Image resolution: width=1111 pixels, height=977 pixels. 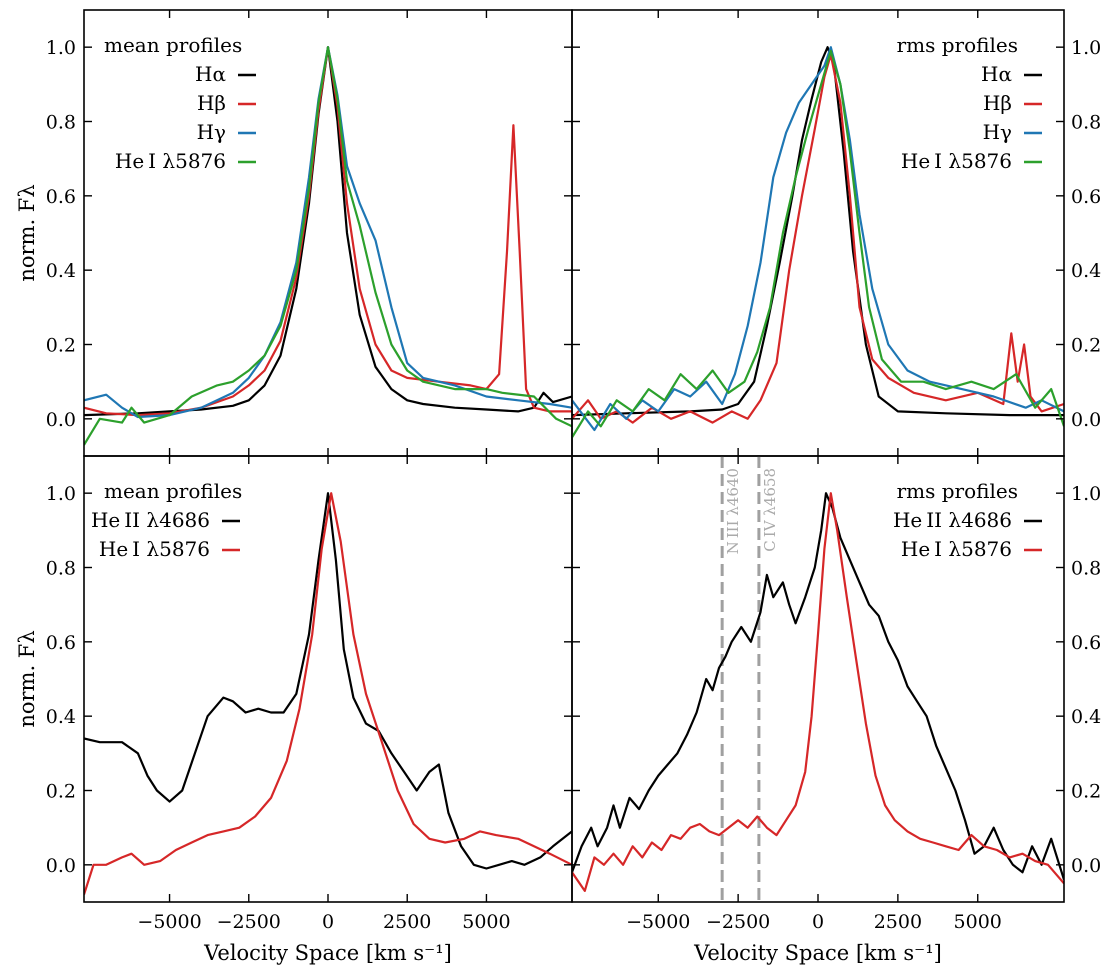 What do you see at coordinates (733, 511) in the screenshot?
I see `vline-label-0: N III λ4640` at bounding box center [733, 511].